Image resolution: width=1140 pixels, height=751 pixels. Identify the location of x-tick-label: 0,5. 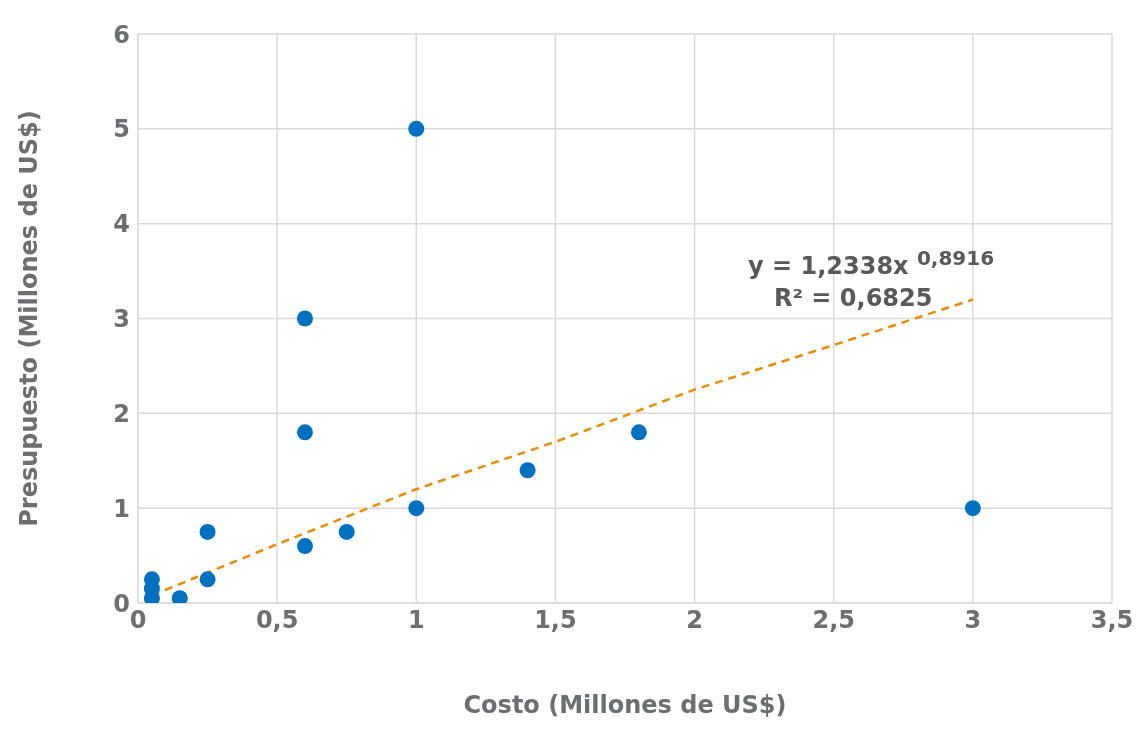
(277, 620).